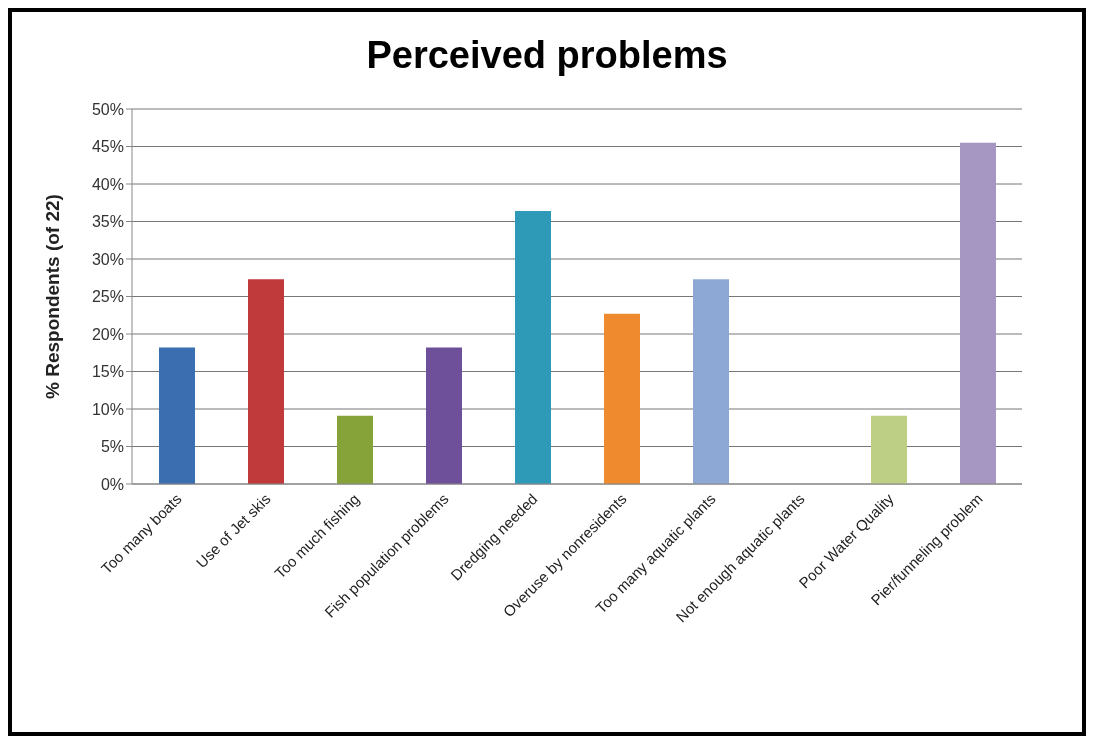 The image size is (1098, 748). I want to click on y-tick-label: 5%, so click(112, 447).